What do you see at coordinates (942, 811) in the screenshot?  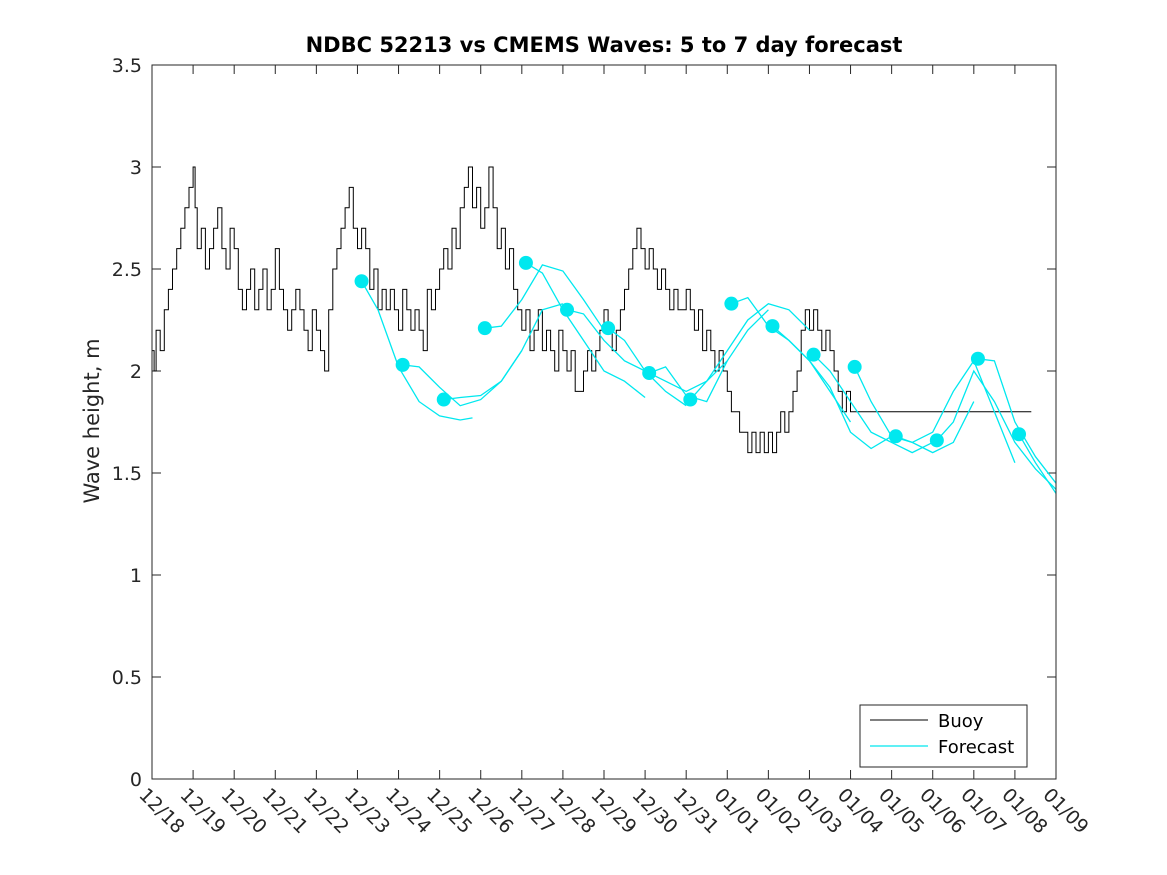 I see `x-tick-label: 01/06` at bounding box center [942, 811].